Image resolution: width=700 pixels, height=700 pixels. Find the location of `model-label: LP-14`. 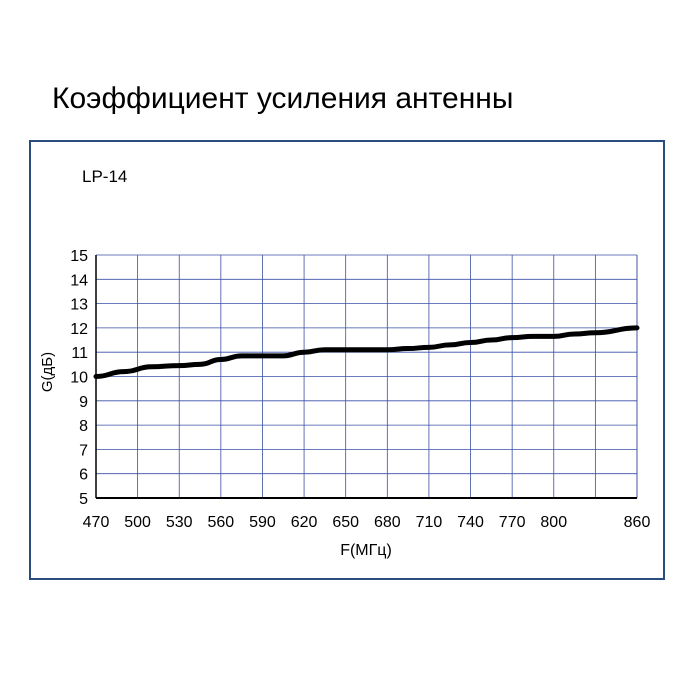

model-label: LP-14 is located at coordinates (105, 176).